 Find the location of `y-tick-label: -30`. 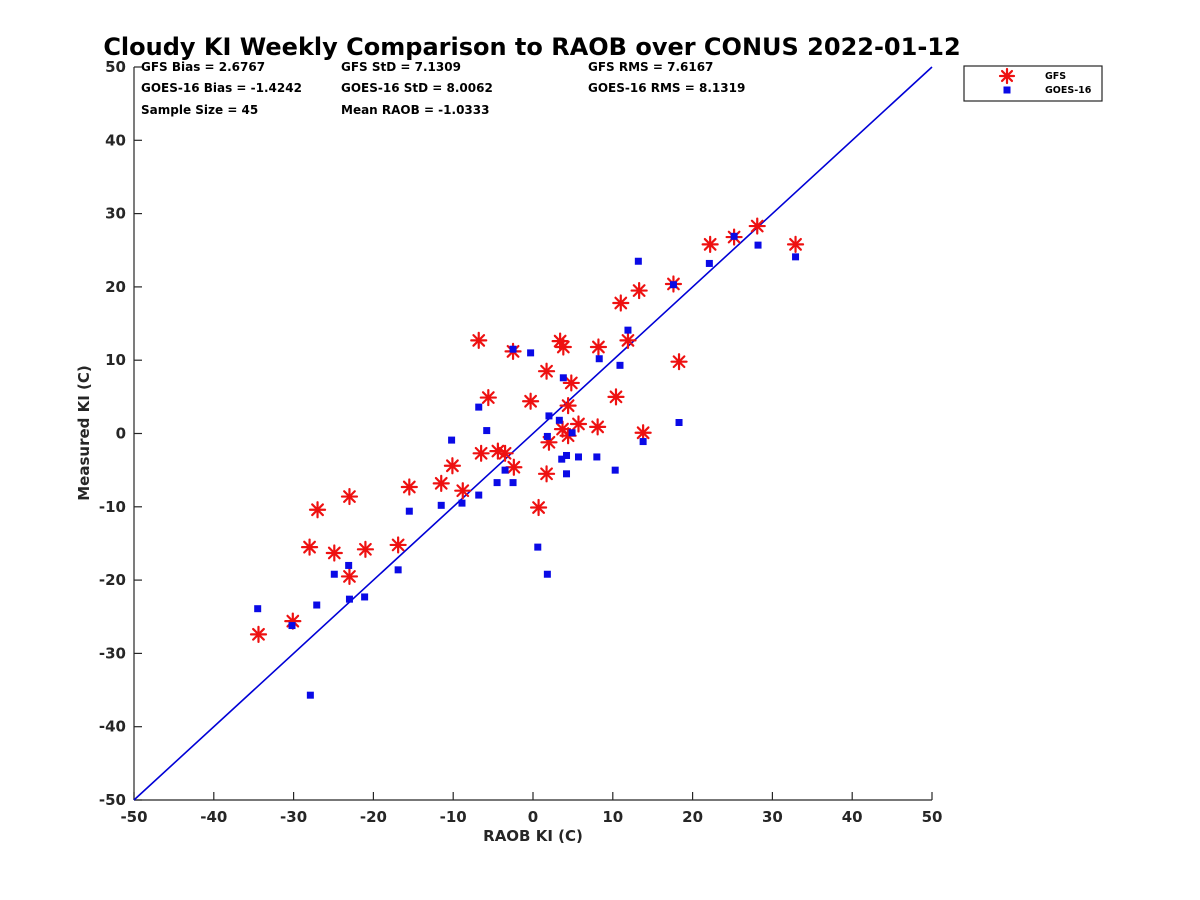

y-tick-label: -30 is located at coordinates (112, 653).